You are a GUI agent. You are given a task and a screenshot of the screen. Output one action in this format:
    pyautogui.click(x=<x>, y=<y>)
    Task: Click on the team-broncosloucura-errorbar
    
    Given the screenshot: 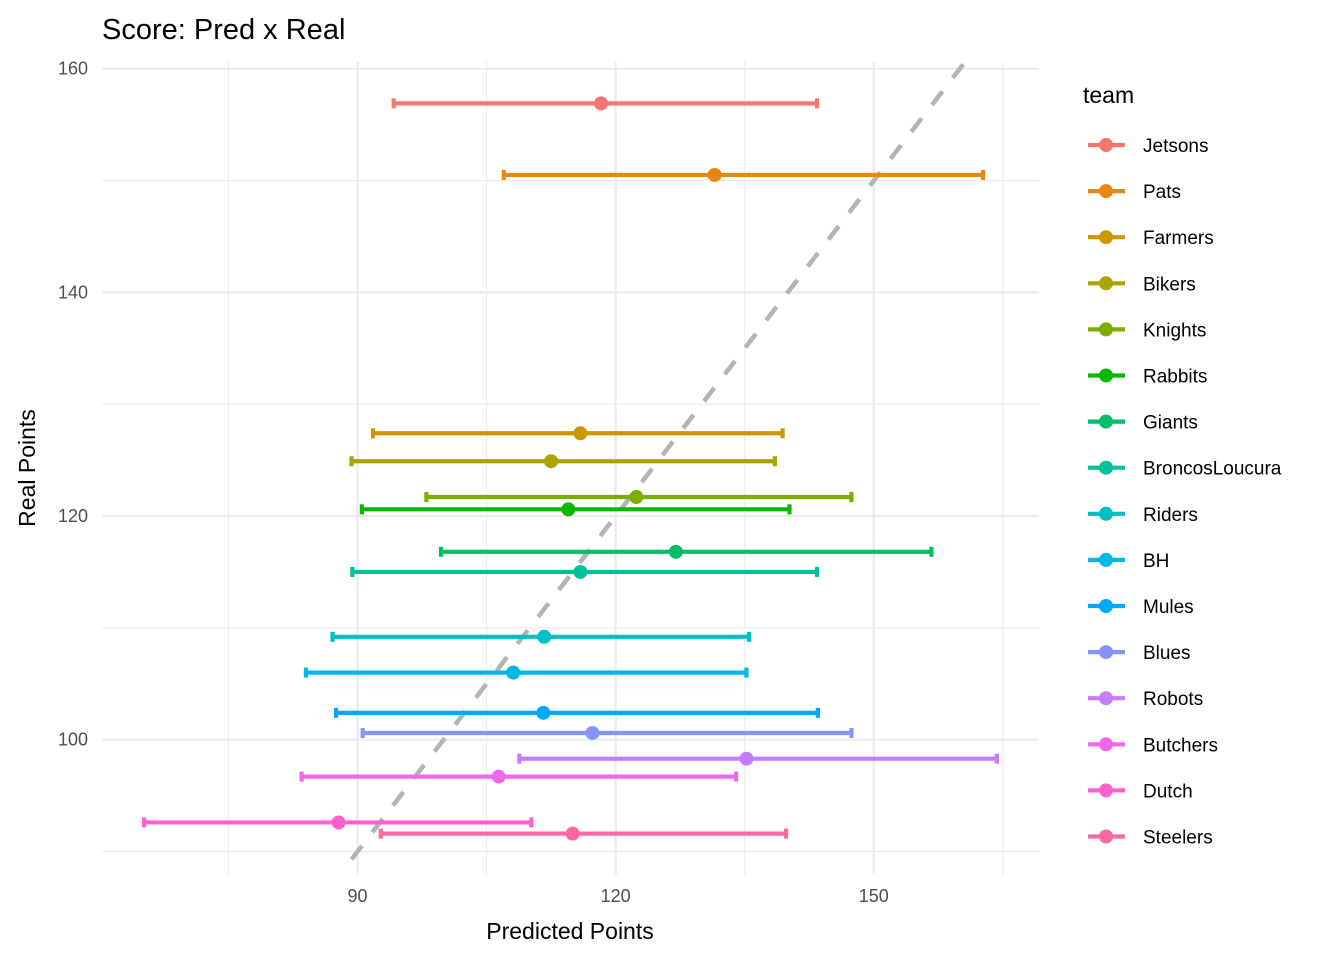 What is the action you would take?
    pyautogui.click(x=585, y=571)
    